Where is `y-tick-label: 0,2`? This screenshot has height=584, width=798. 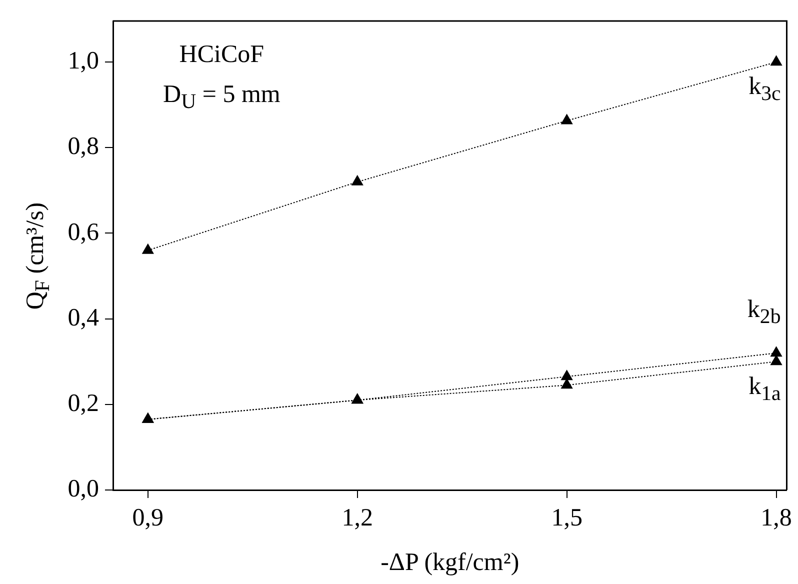
y-tick-label: 0,2 is located at coordinates (83, 403).